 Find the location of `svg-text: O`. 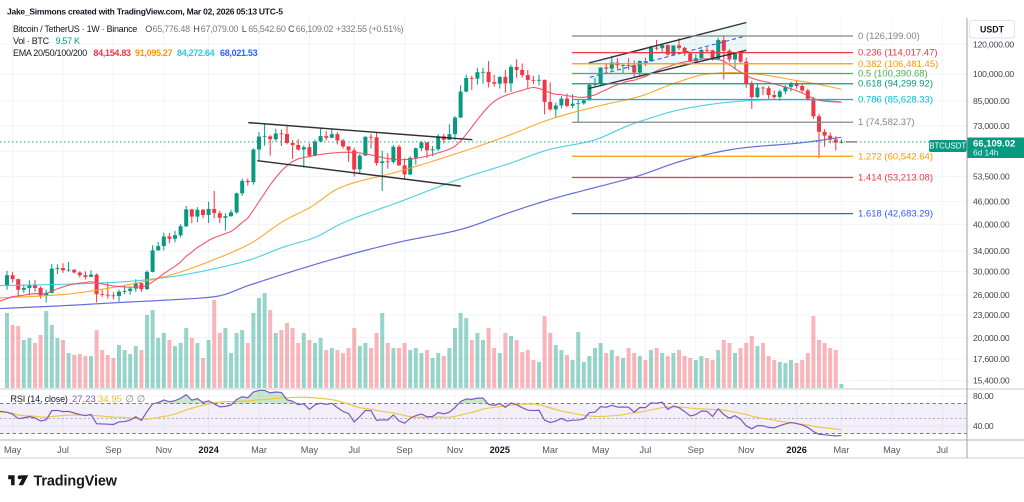

svg-text: O is located at coordinates (148, 29).